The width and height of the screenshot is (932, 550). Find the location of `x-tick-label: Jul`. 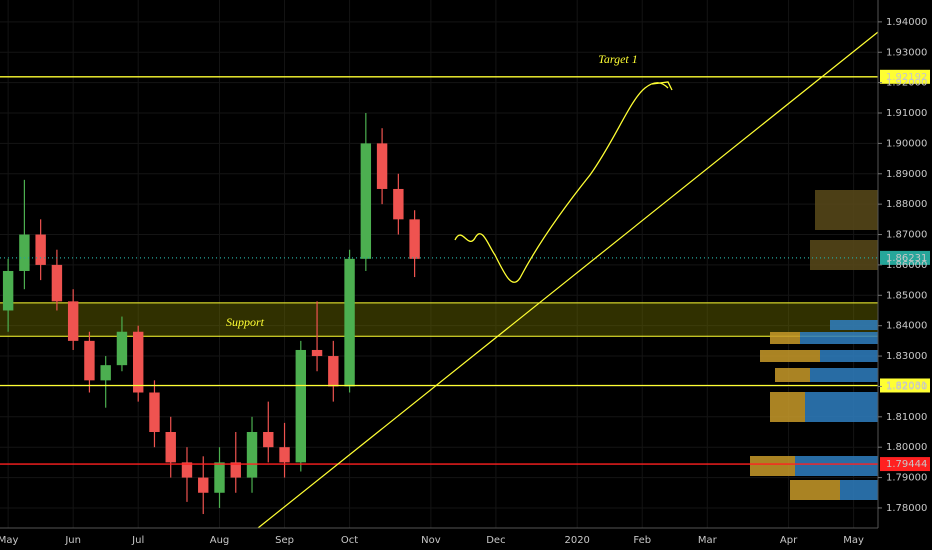

x-tick-label: Jul is located at coordinates (137, 540).